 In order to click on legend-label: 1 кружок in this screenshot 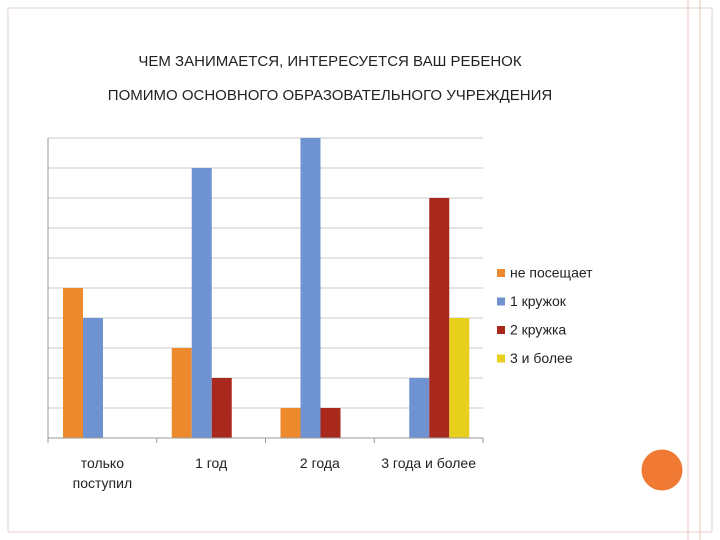, I will do `click(538, 301)`.